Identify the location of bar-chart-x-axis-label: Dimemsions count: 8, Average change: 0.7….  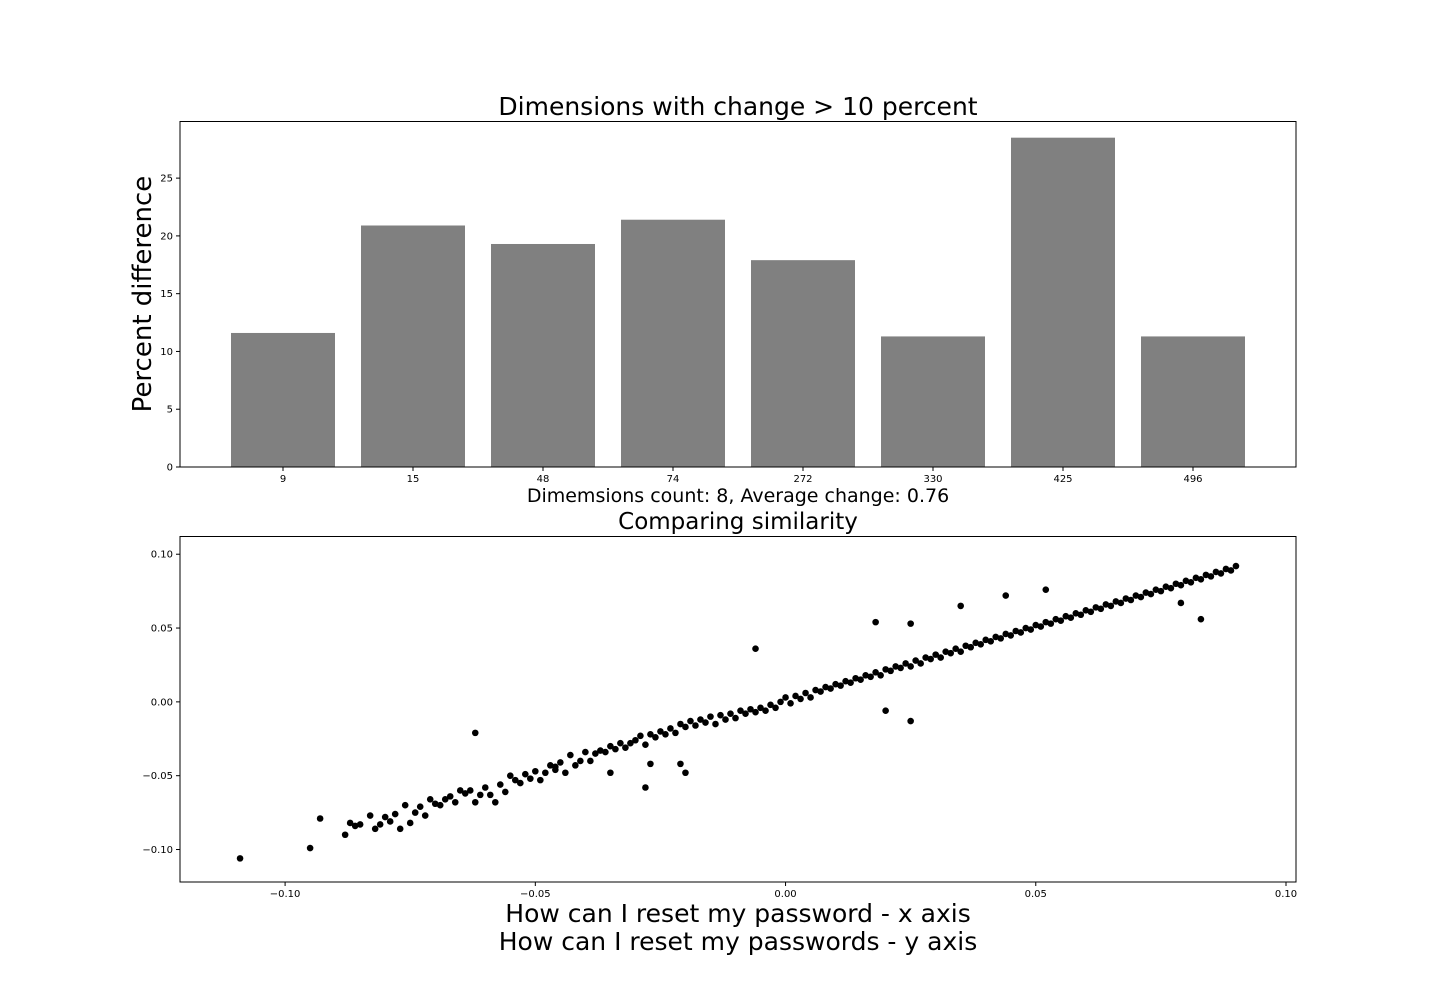
(738, 496).